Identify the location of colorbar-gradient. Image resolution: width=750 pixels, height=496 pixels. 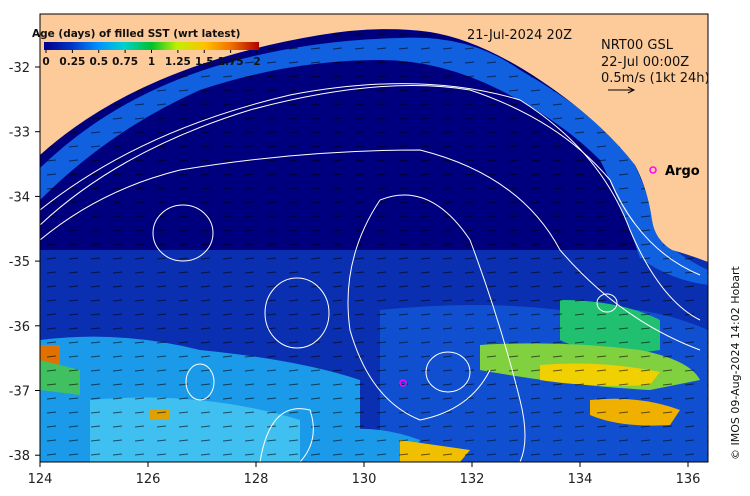
(151, 46).